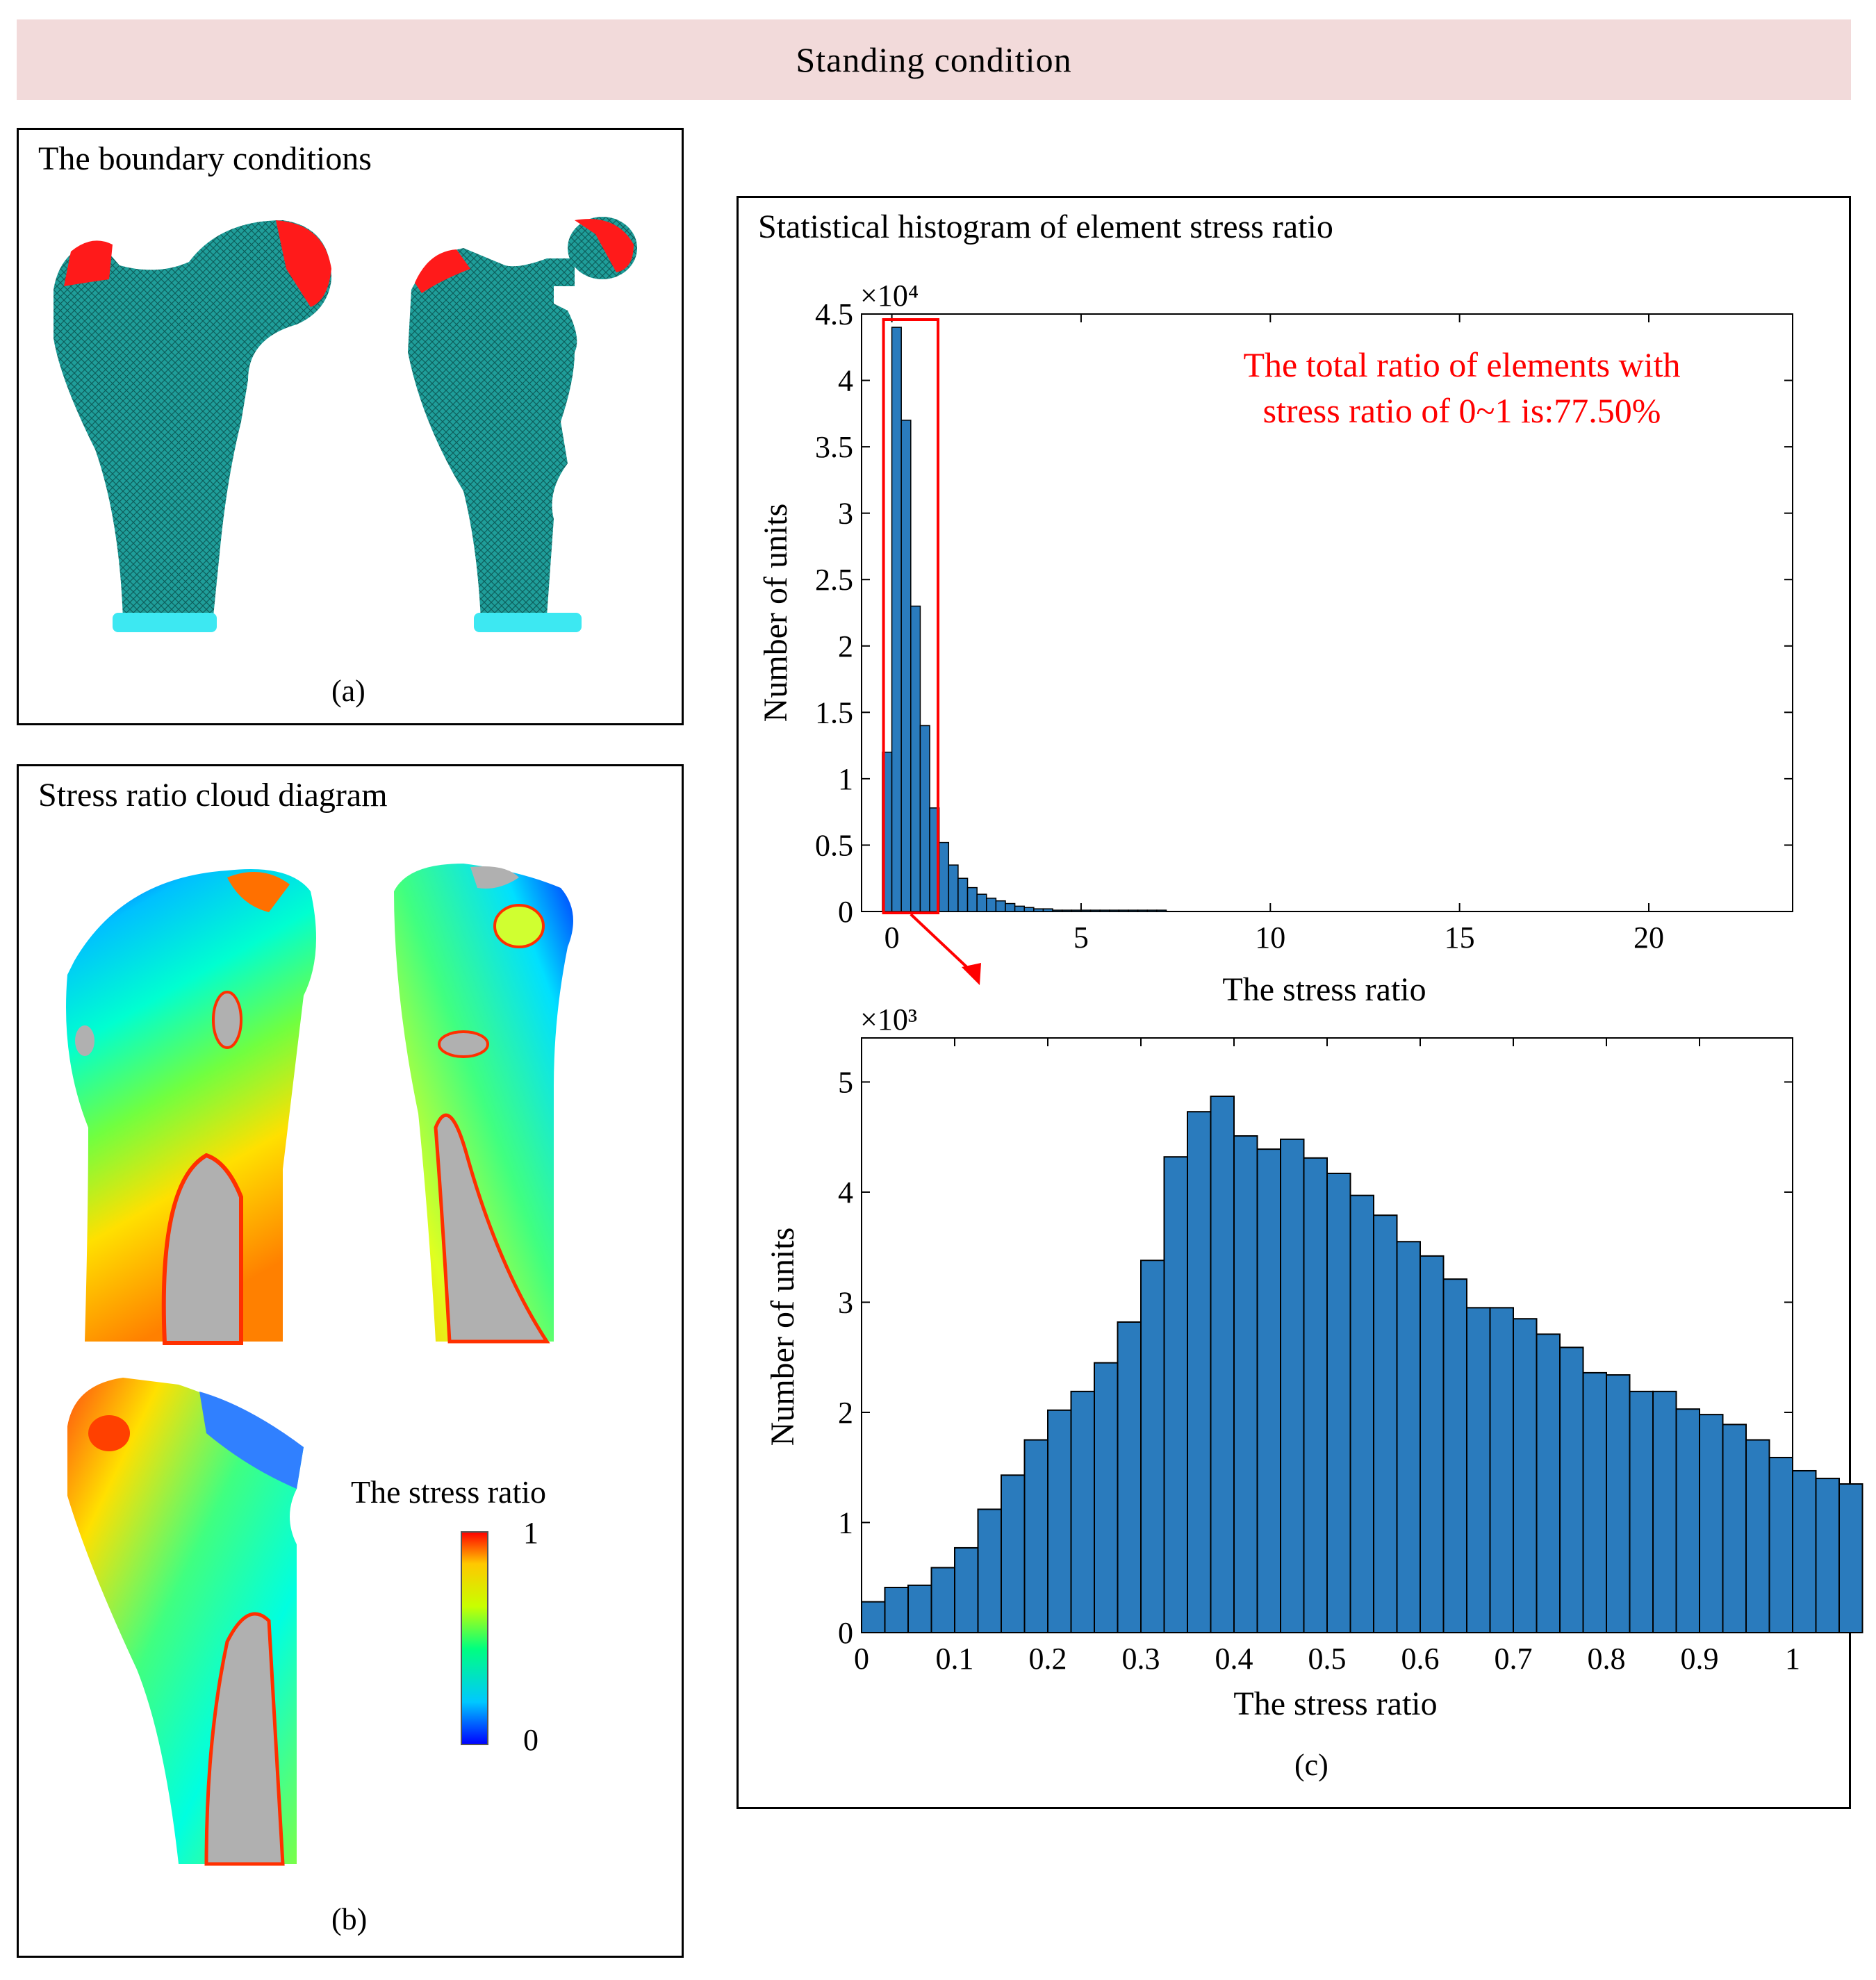 This screenshot has height=1980, width=1876. What do you see at coordinates (522, 424) in the screenshot?
I see `femur-side-view` at bounding box center [522, 424].